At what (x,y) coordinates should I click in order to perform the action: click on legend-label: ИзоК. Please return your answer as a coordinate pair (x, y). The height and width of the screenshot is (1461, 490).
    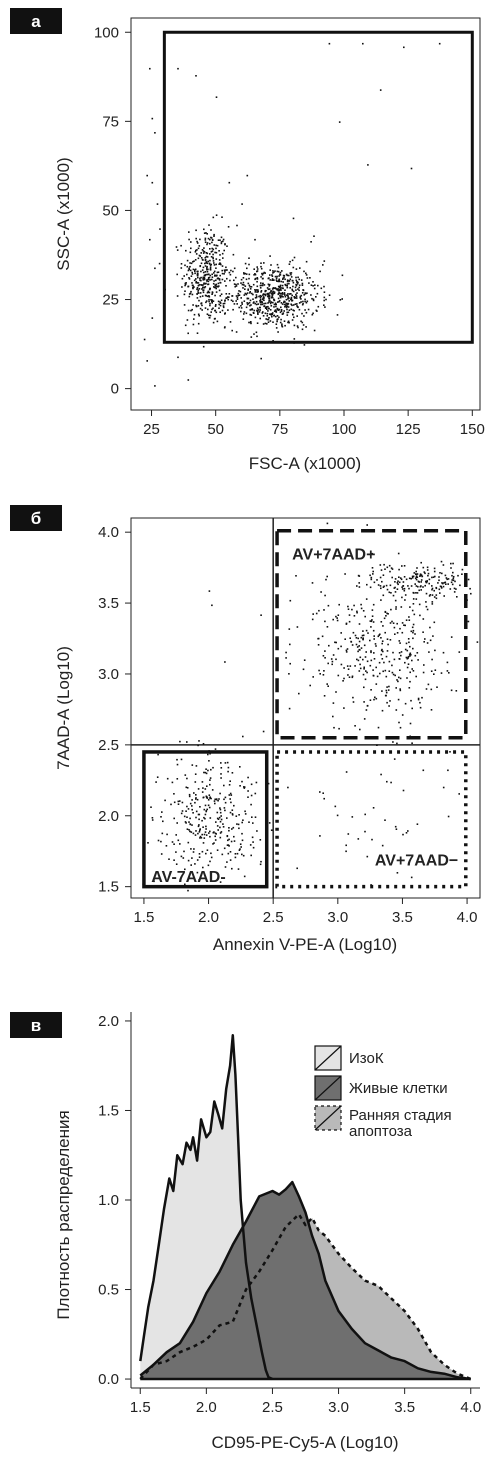
    Looking at the image, I should click on (366, 1058).